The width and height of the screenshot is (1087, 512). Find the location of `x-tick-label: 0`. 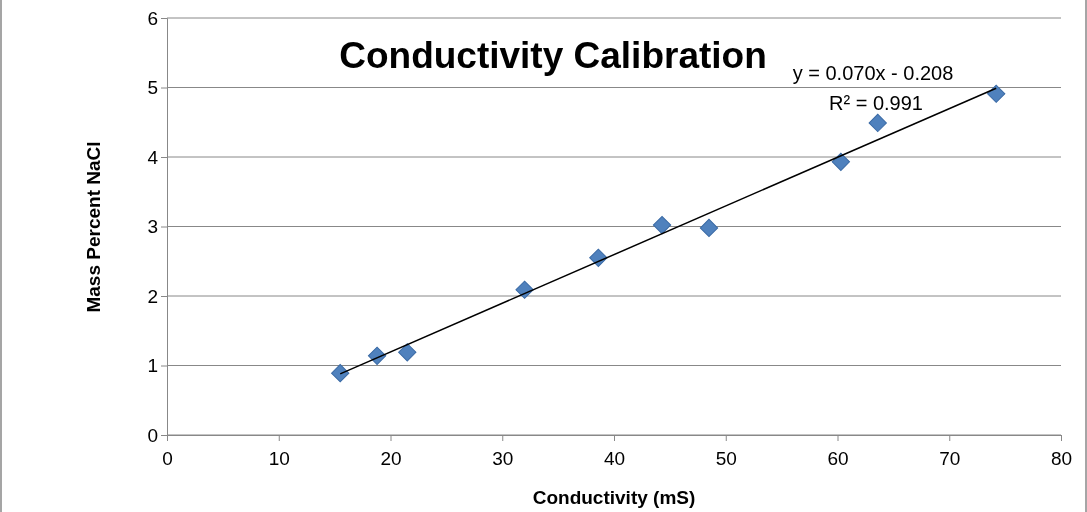

x-tick-label: 0 is located at coordinates (167, 458).